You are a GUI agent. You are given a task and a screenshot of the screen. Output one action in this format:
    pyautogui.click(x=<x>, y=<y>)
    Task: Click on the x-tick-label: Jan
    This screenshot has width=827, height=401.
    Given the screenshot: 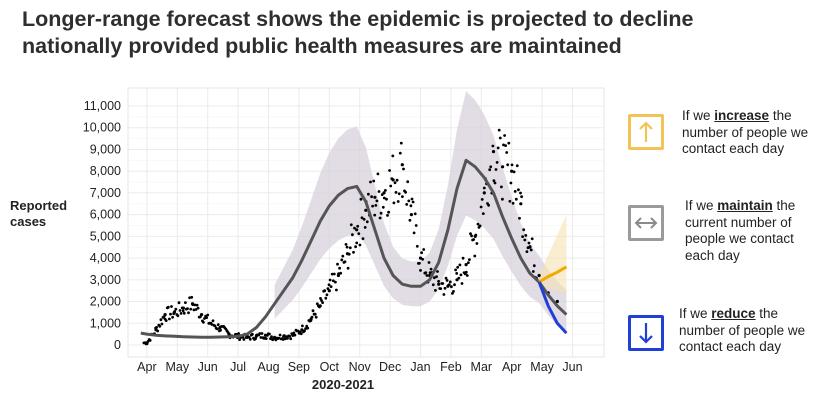 What is the action you would take?
    pyautogui.click(x=420, y=367)
    